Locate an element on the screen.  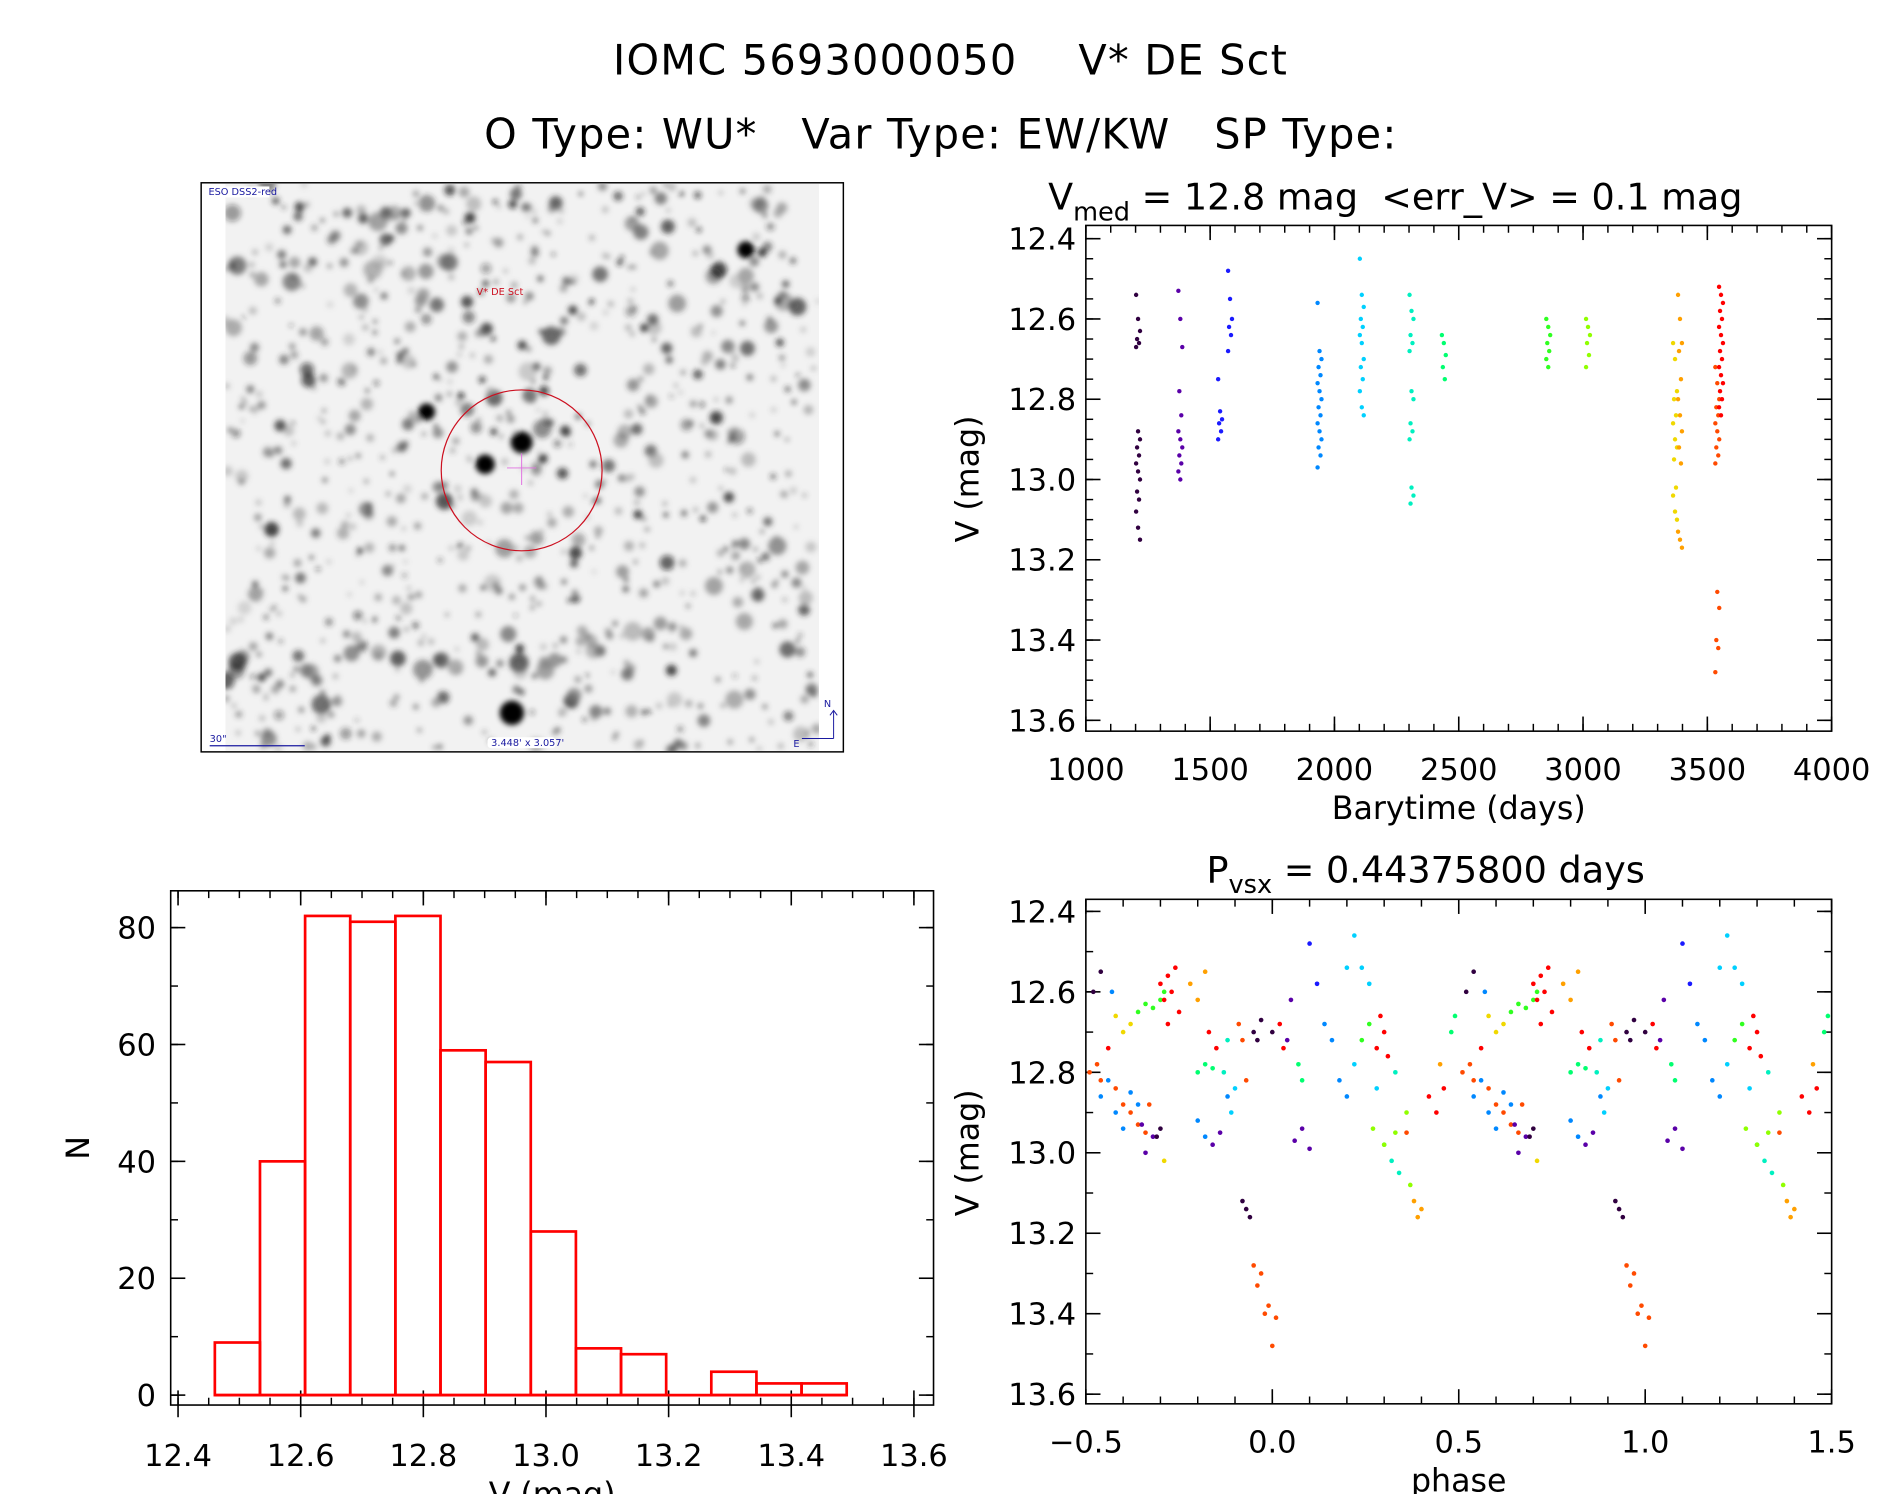
phase-y-tick-label: 13.2 is located at coordinates (1042, 1234).